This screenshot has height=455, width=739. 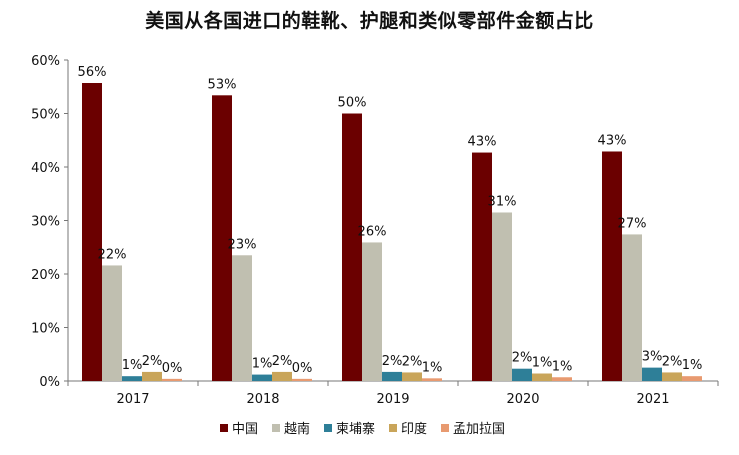 What do you see at coordinates (45, 222) in the screenshot?
I see `y-tick-label: 30%` at bounding box center [45, 222].